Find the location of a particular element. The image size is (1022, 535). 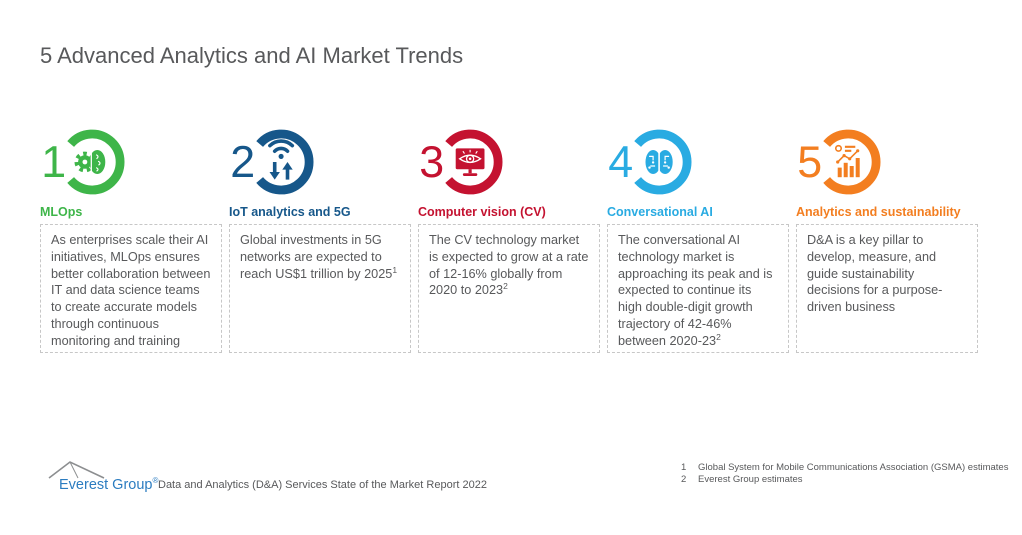

trend-number: 1 is located at coordinates (53, 162).